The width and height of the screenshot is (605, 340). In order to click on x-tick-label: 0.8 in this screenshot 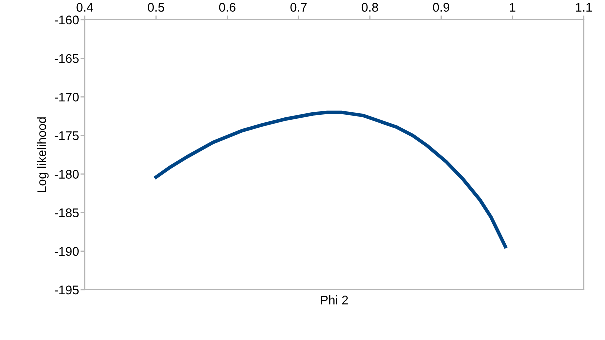, I will do `click(370, 7)`.